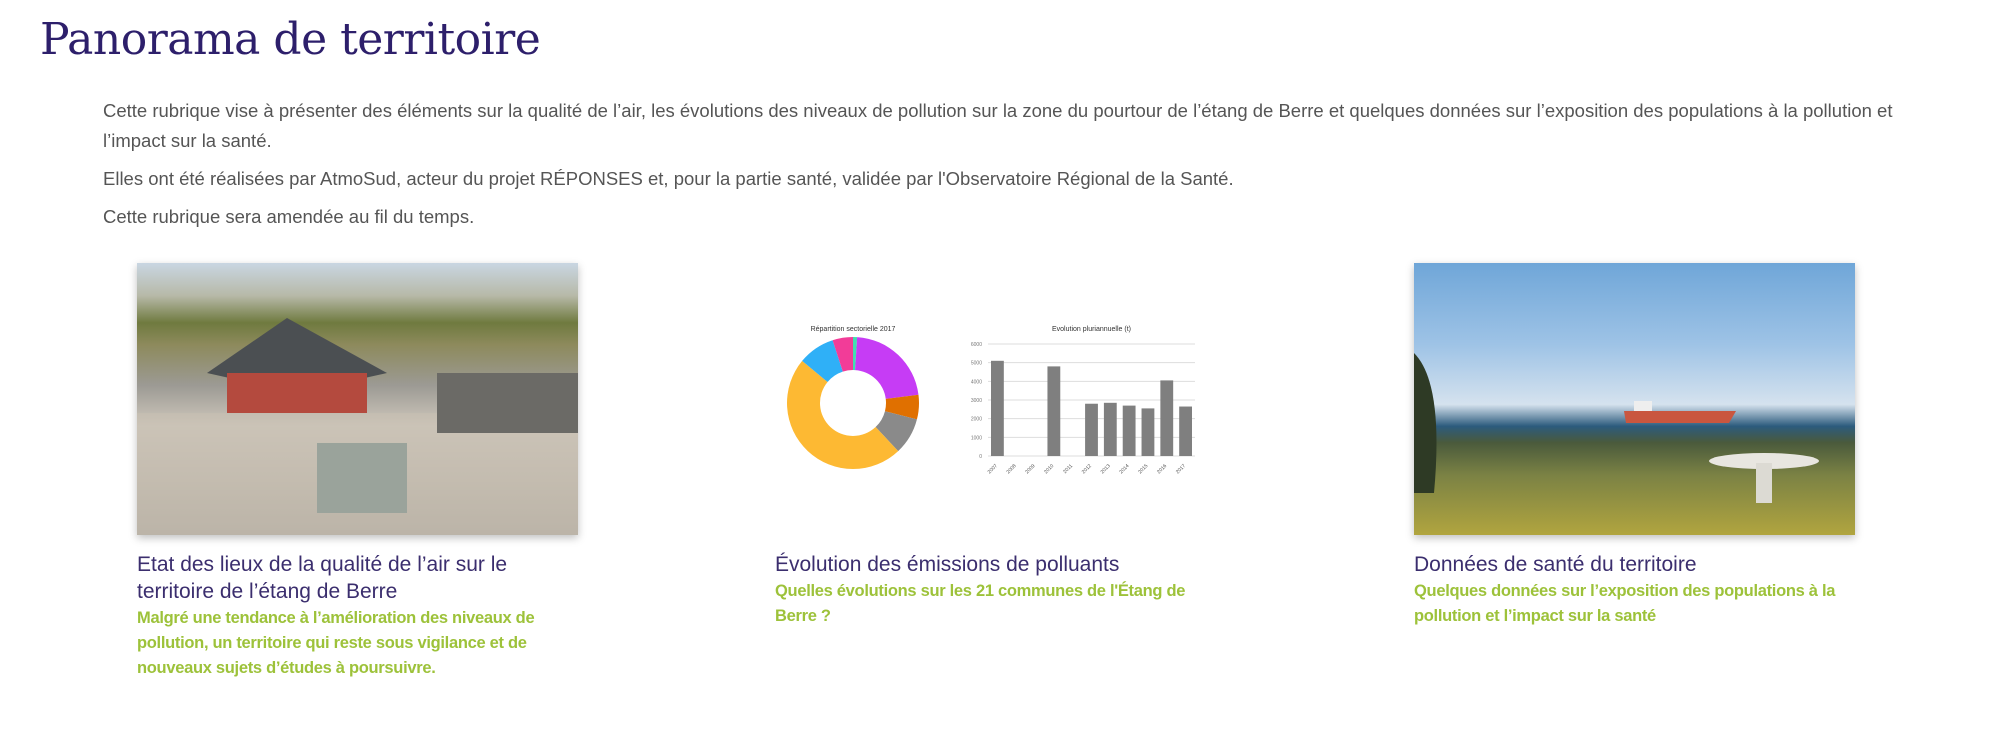 This screenshot has width=2000, height=741. Describe the element at coordinates (1030, 469) in the screenshot. I see `x-tick-label: 2009` at that location.